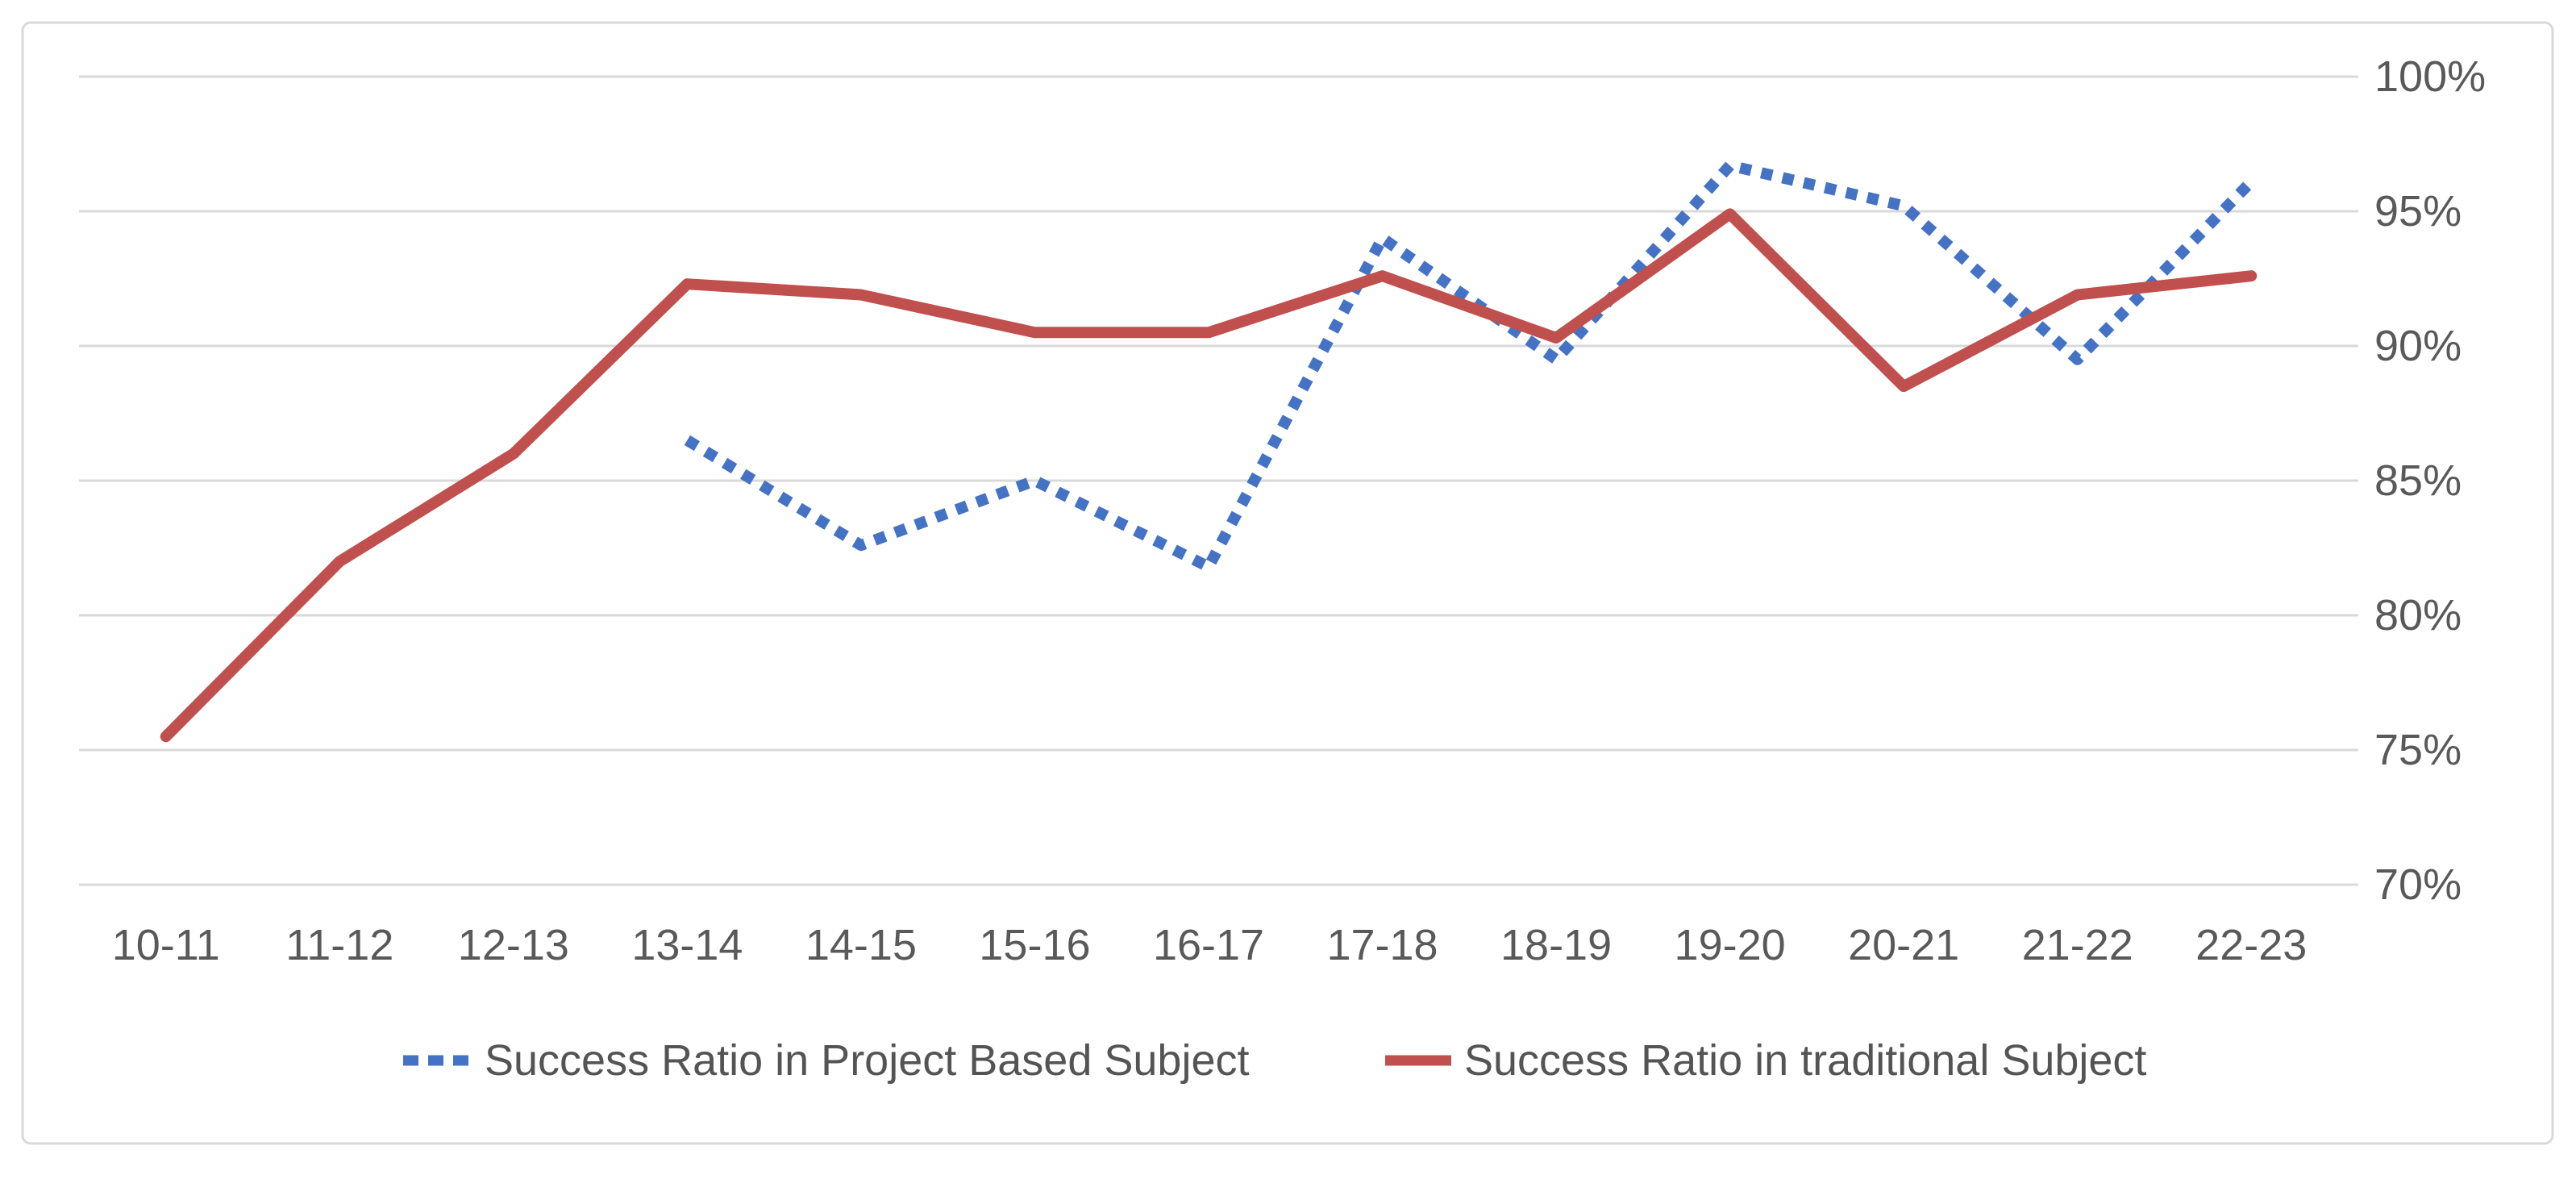 This screenshot has width=2576, height=1179. I want to click on x-axis-category-label-15-16: 15-16, so click(1034, 945).